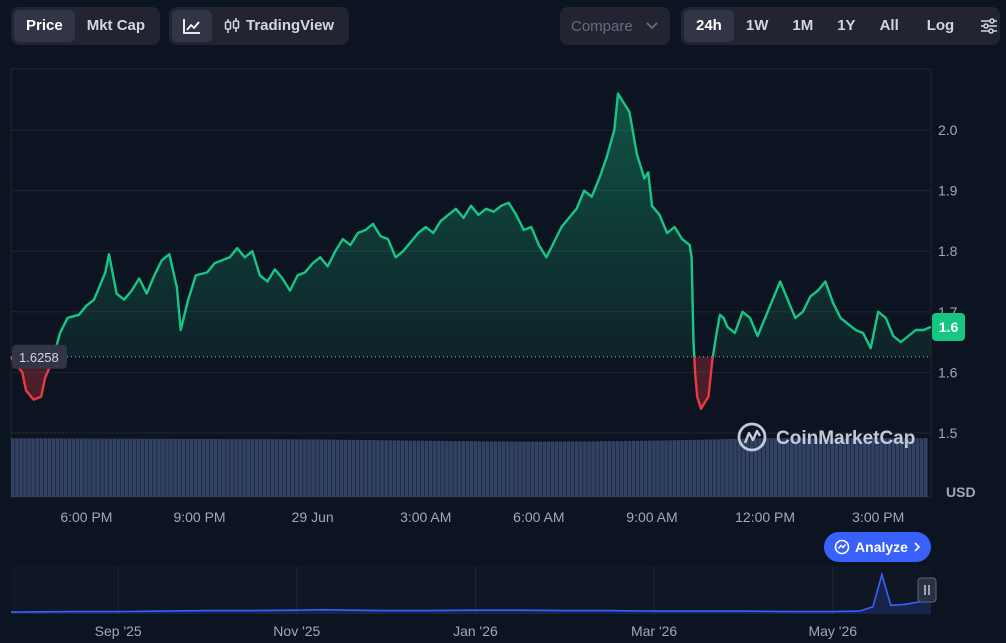 This screenshot has height=643, width=1006. I want to click on tab-mkt-cap: Mkt Cap, so click(116, 25).